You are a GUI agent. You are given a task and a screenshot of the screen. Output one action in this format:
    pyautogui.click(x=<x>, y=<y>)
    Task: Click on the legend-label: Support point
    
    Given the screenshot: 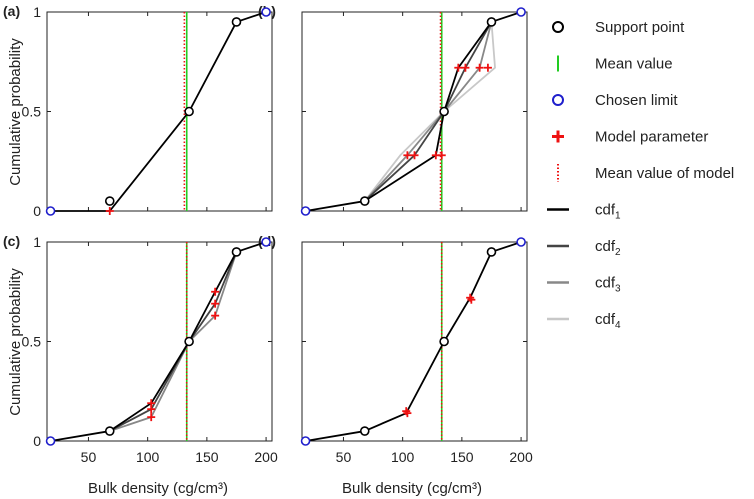 What is the action you would take?
    pyautogui.click(x=640, y=27)
    